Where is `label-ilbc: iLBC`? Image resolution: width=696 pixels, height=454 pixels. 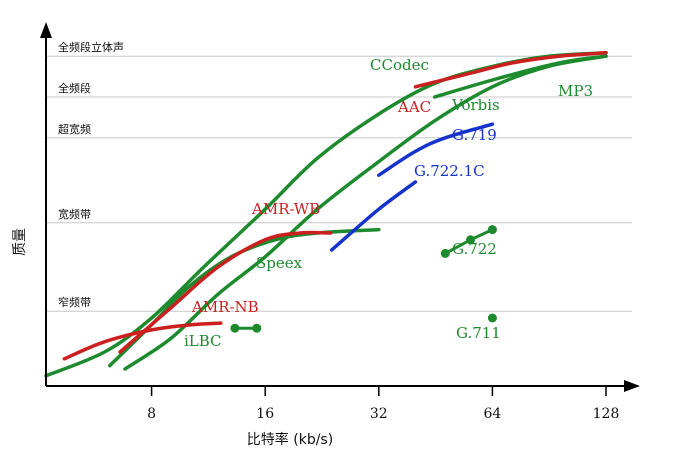 label-ilbc: iLBC is located at coordinates (203, 341).